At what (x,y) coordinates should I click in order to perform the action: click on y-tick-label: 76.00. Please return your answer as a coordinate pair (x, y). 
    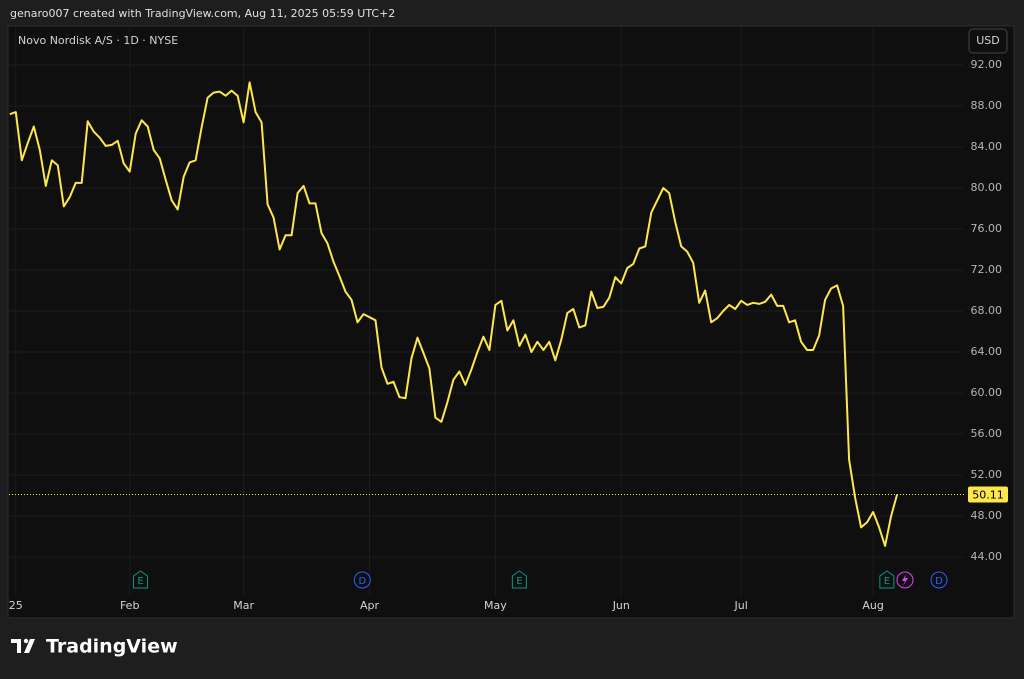
    Looking at the image, I should click on (987, 228).